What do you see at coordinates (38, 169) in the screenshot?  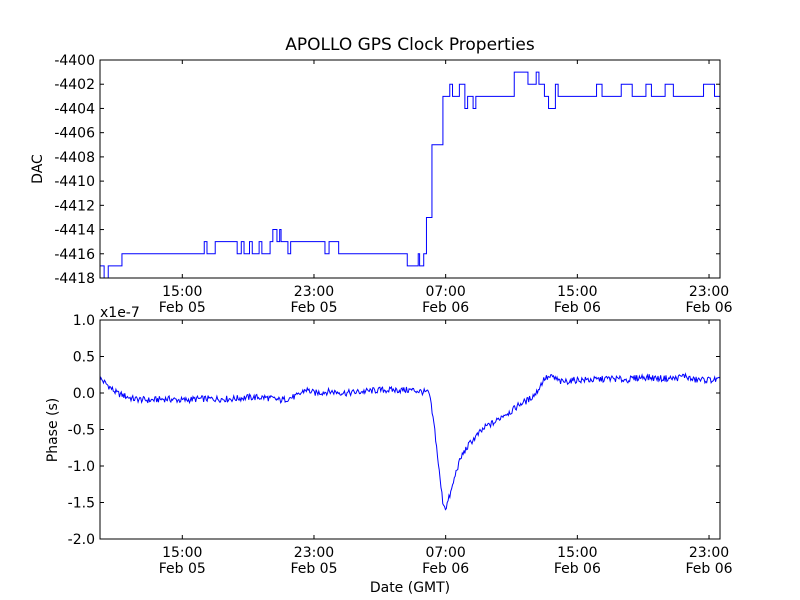 I see `dac-y-axis-label: DAC` at bounding box center [38, 169].